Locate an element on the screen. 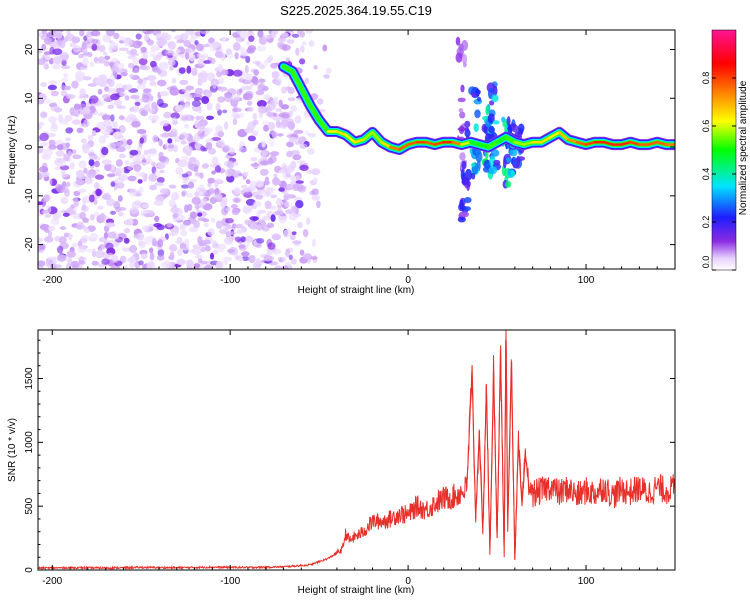  colorbar-tick-label: 0.4 is located at coordinates (706, 174).